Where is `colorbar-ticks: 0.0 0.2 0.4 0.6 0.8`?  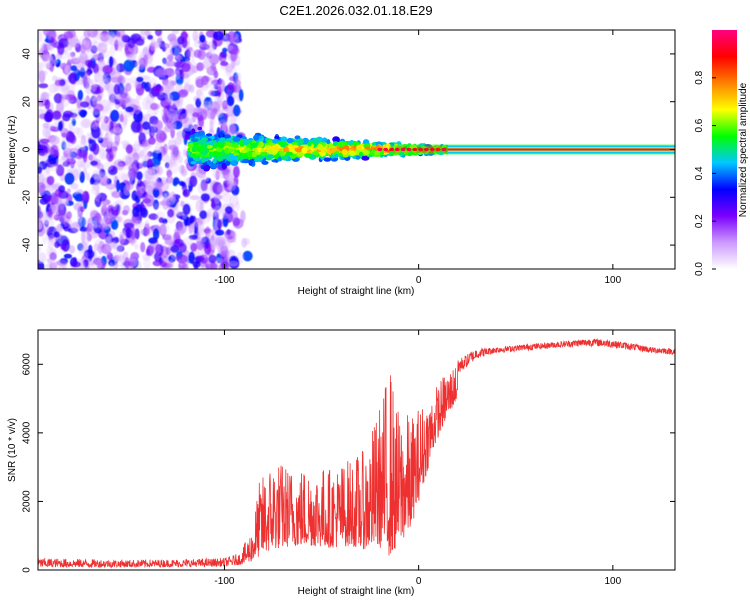 colorbar-ticks: 0.0 0.2 0.4 0.6 0.8 is located at coordinates (705, 173).